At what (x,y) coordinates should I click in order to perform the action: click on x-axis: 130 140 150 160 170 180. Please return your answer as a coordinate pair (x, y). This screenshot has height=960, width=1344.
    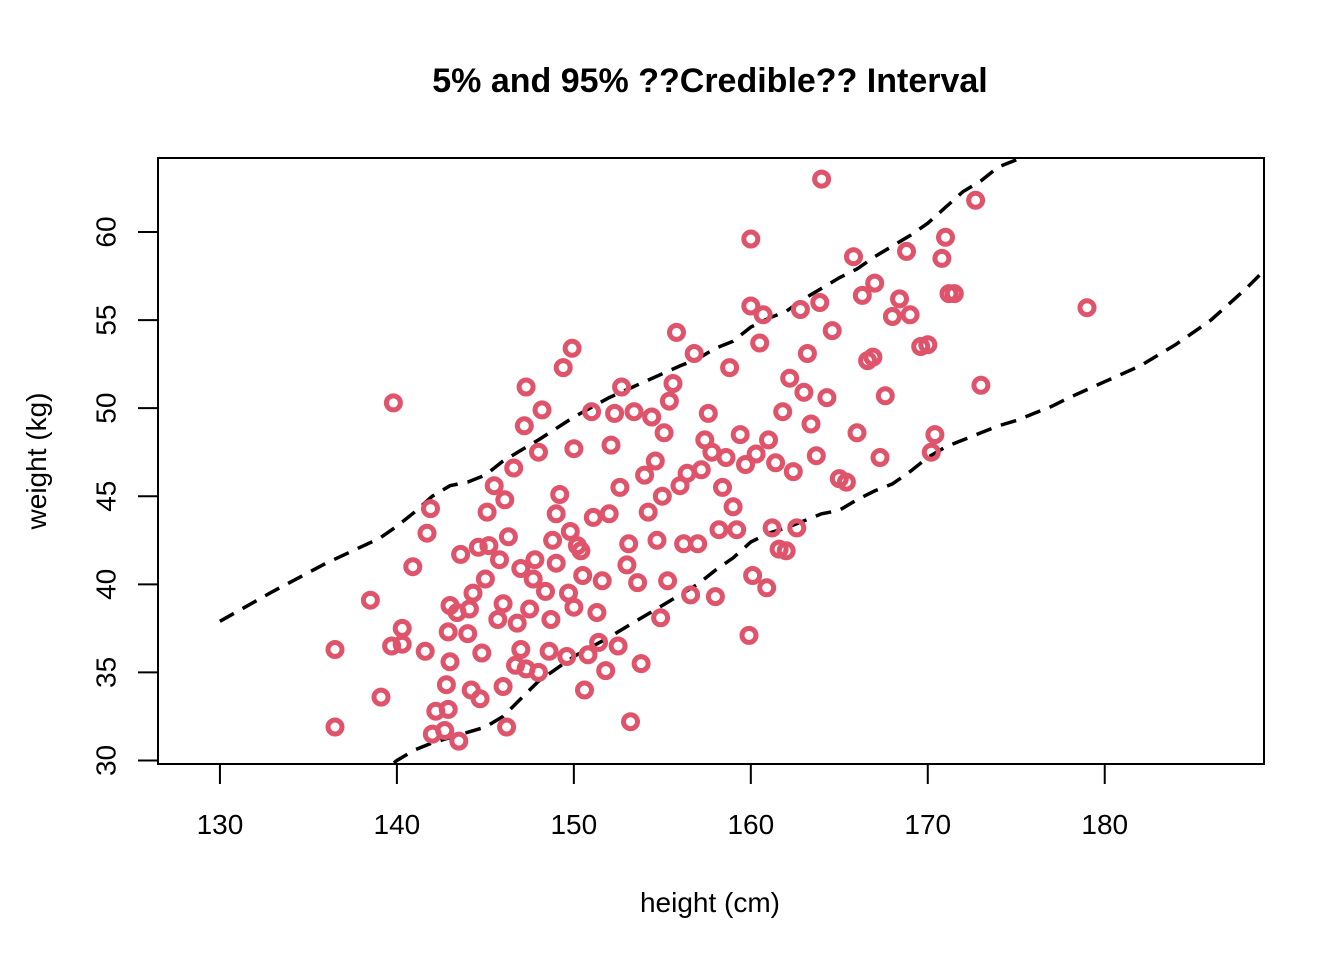
    Looking at the image, I should click on (662, 801).